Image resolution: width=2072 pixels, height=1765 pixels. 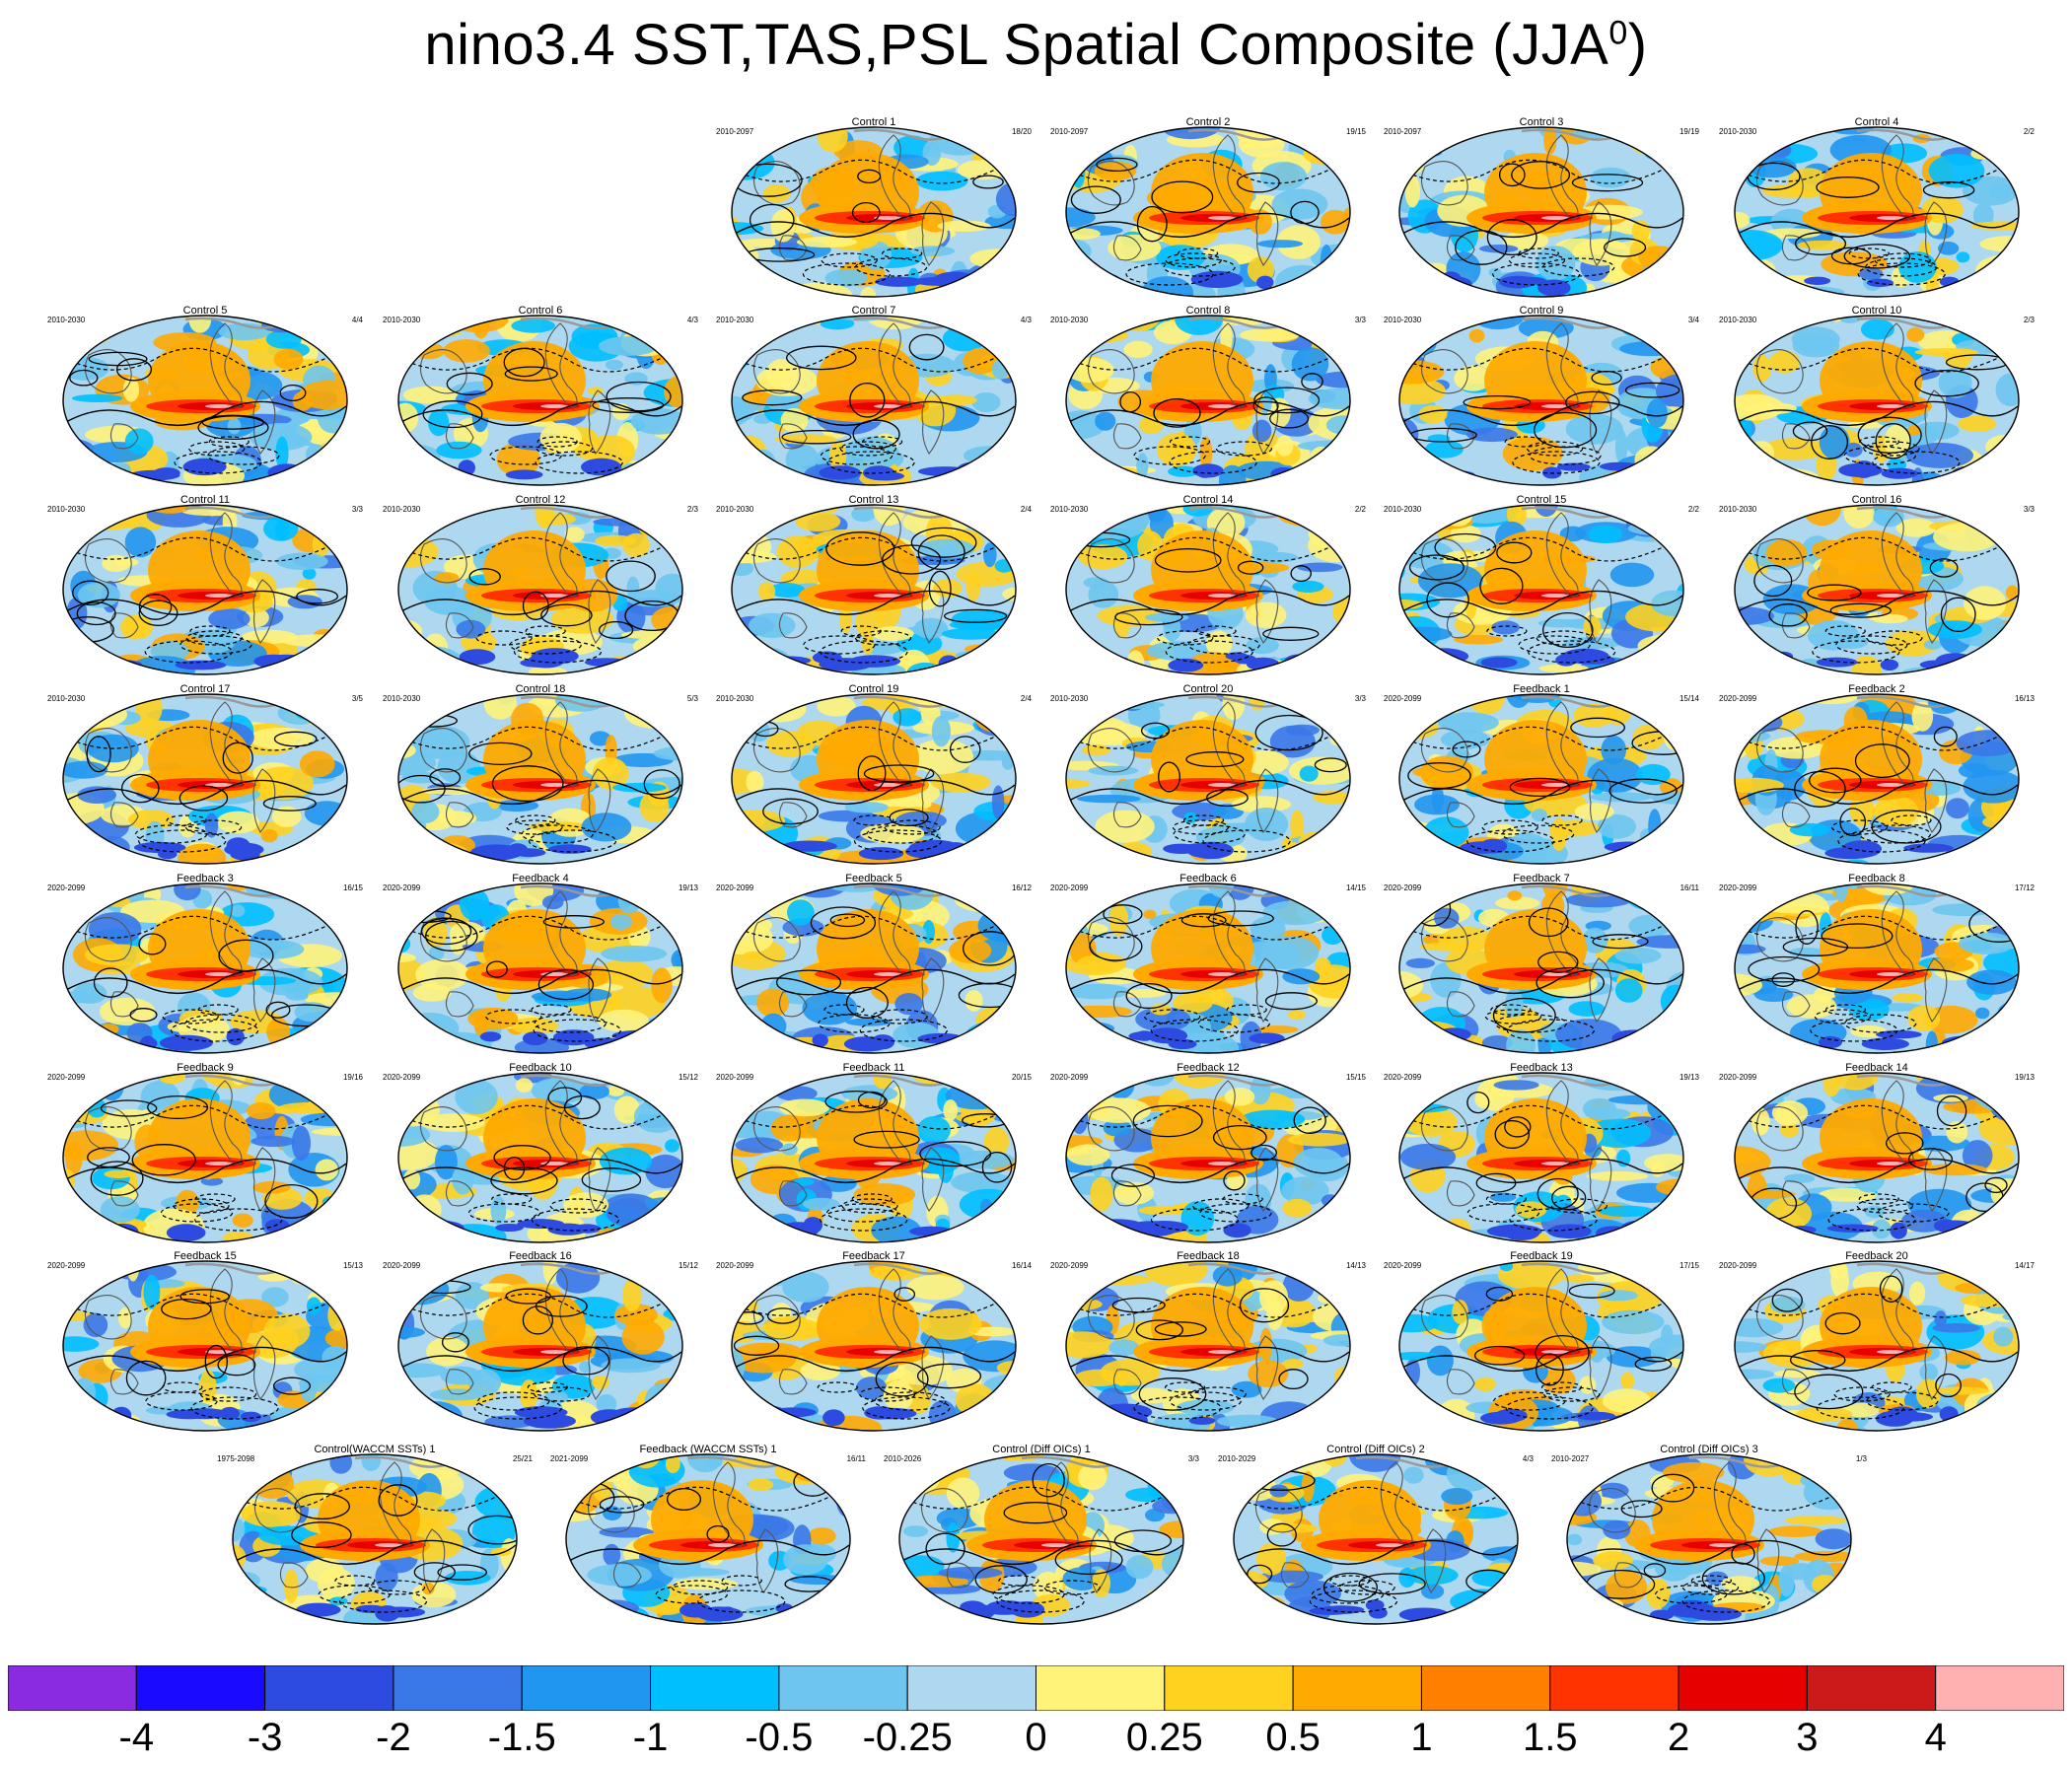 What do you see at coordinates (1164, 1737) in the screenshot?
I see `colorbar-tick-label: 0.25` at bounding box center [1164, 1737].